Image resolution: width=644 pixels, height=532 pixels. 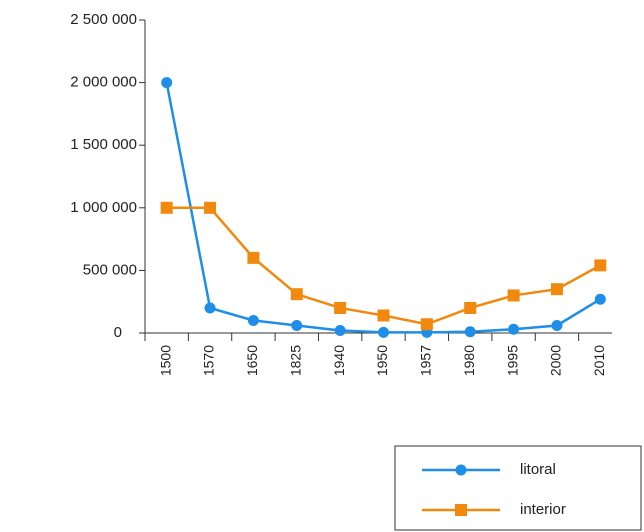 I want to click on x-tick-label: 1825, so click(x=295, y=360).